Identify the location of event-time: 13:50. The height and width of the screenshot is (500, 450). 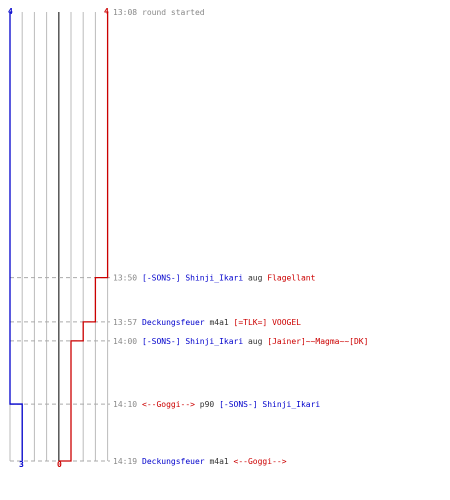
(125, 278).